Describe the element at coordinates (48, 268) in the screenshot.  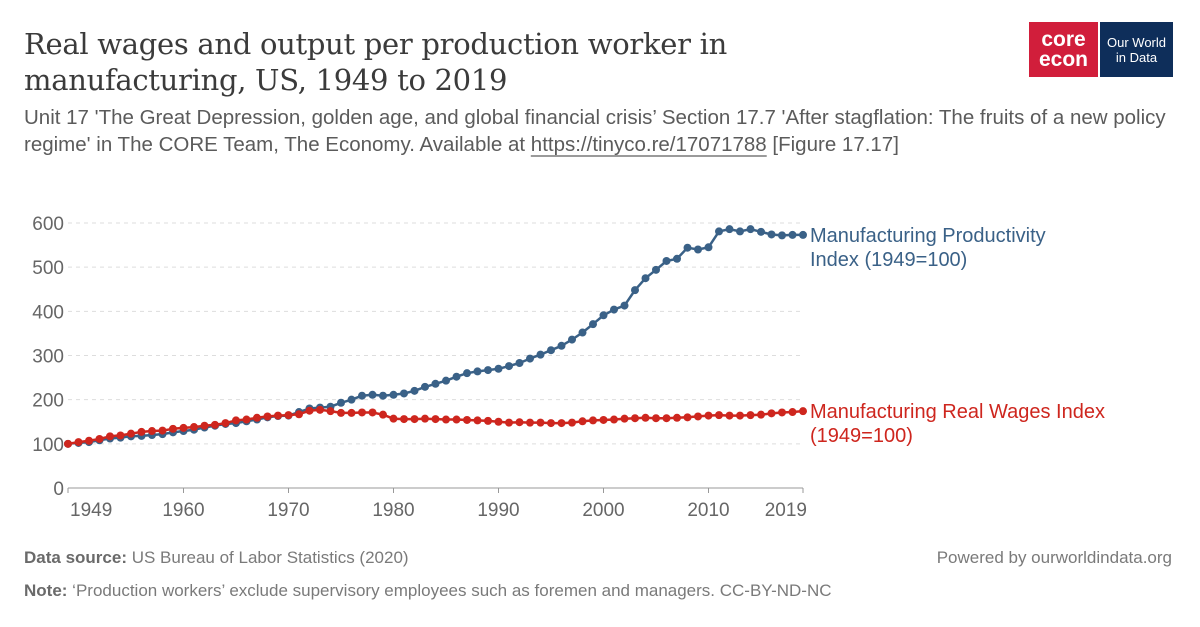
I see `y-tick-label: 500` at that location.